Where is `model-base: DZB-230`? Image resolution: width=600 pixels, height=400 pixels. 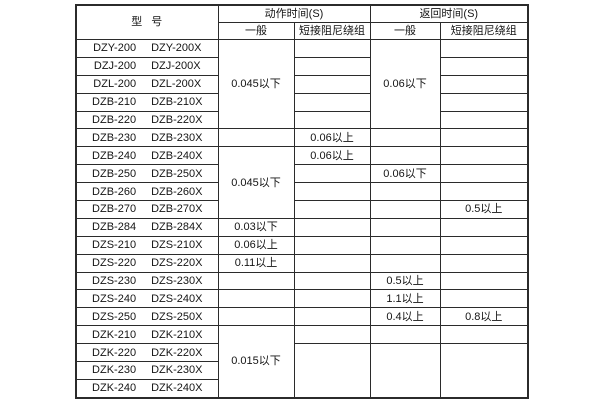 model-base: DZB-230 is located at coordinates (114, 137).